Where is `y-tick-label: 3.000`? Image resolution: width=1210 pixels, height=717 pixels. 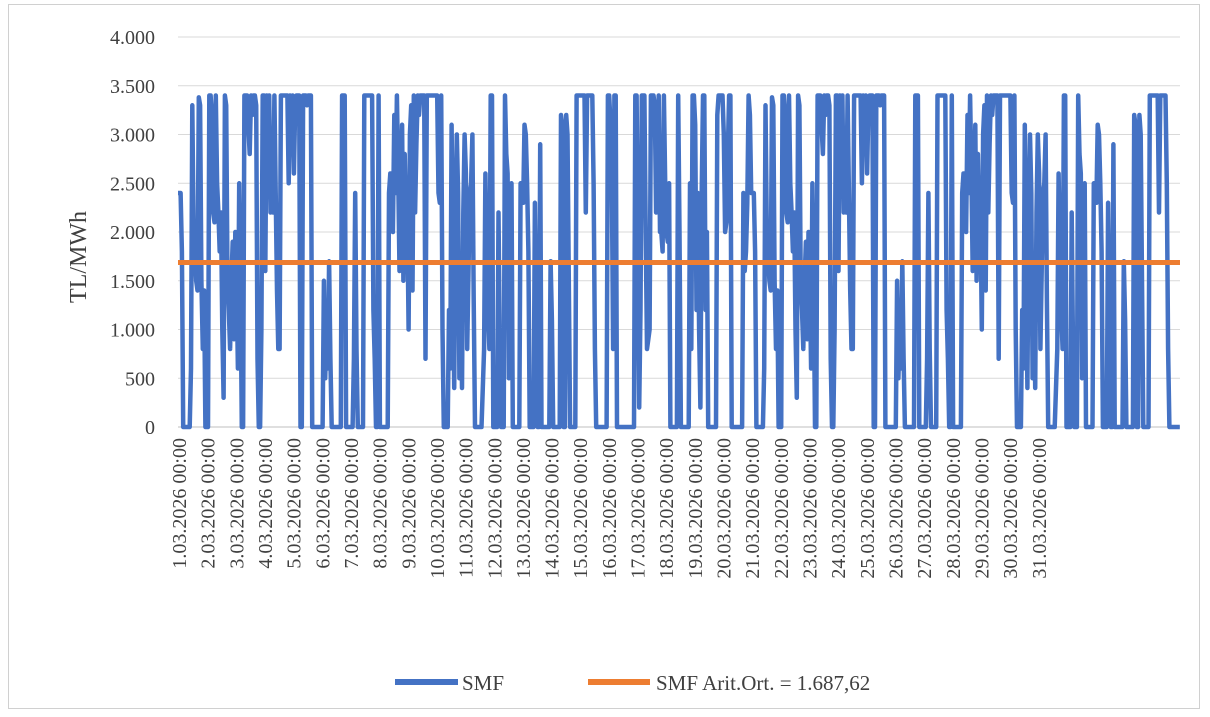
y-tick-label: 3.000 is located at coordinates (132, 136).